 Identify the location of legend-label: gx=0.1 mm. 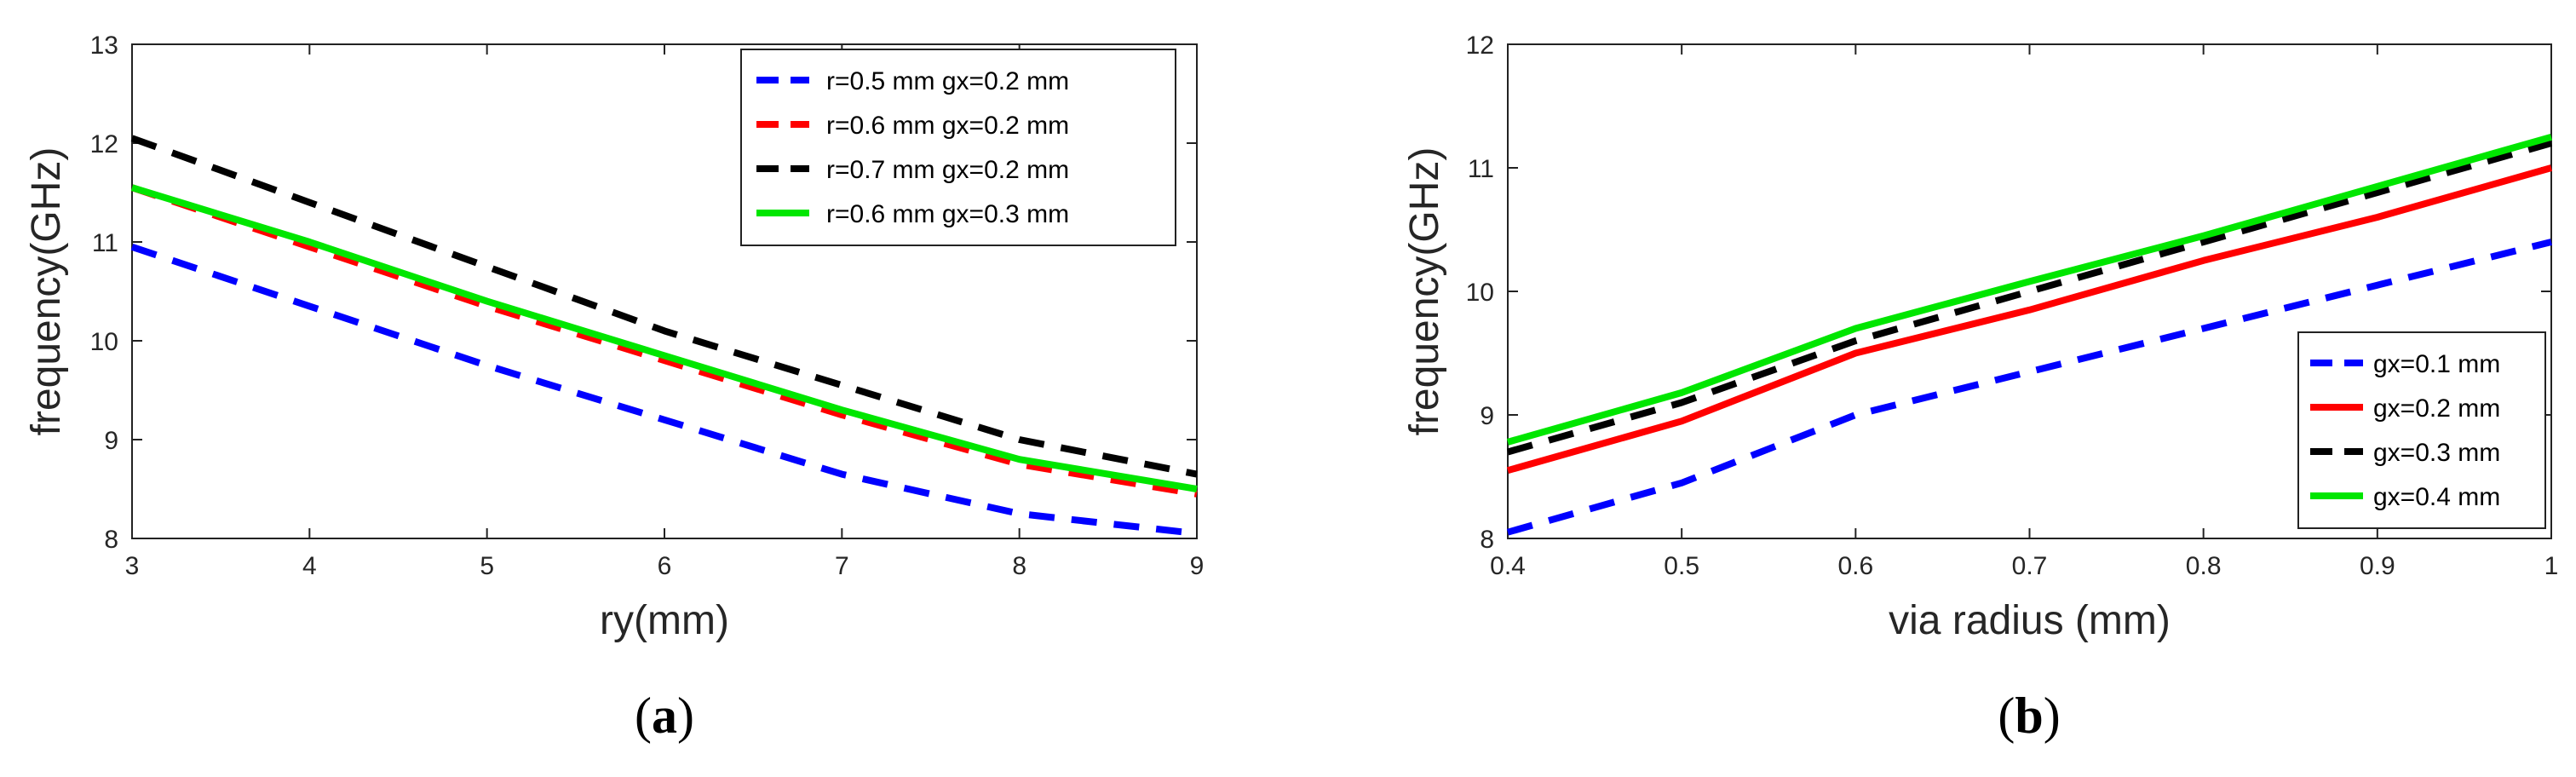
(2437, 364).